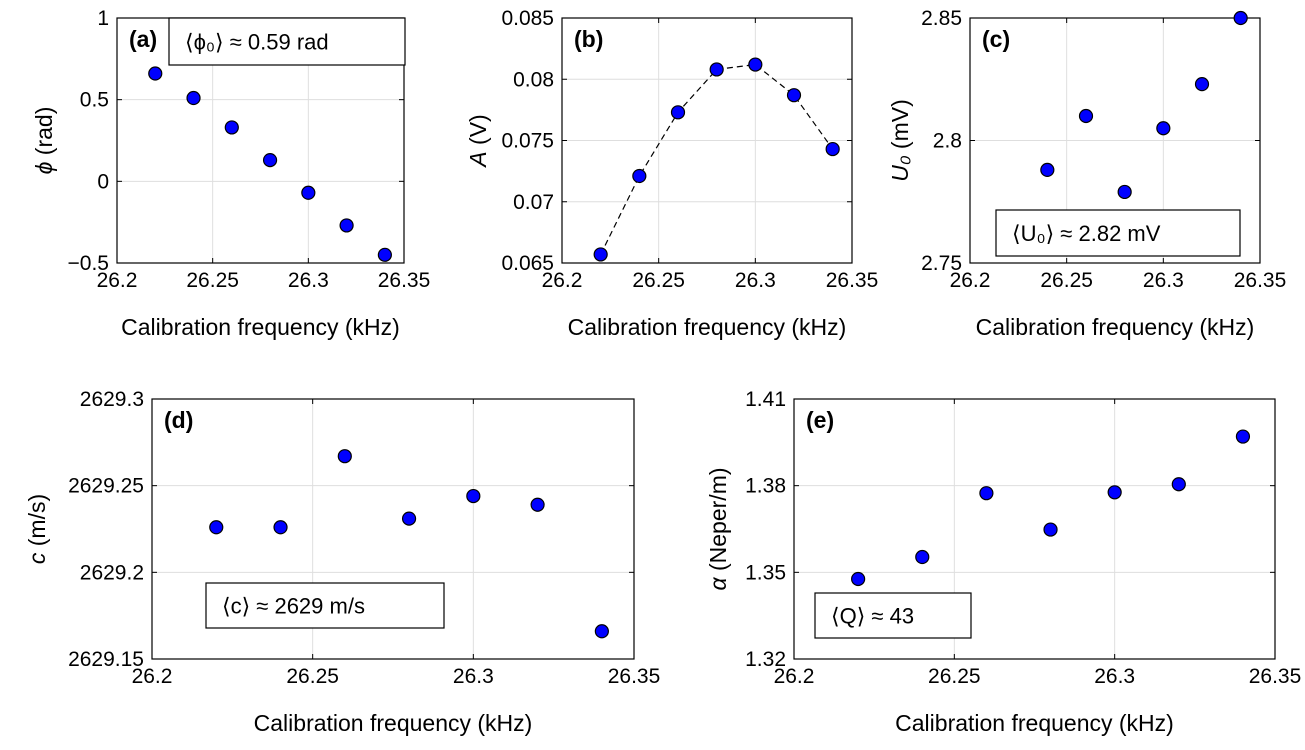 The width and height of the screenshot is (1305, 750). What do you see at coordinates (900, 127) in the screenshot?
I see `y-axis-unit: (mV)` at bounding box center [900, 127].